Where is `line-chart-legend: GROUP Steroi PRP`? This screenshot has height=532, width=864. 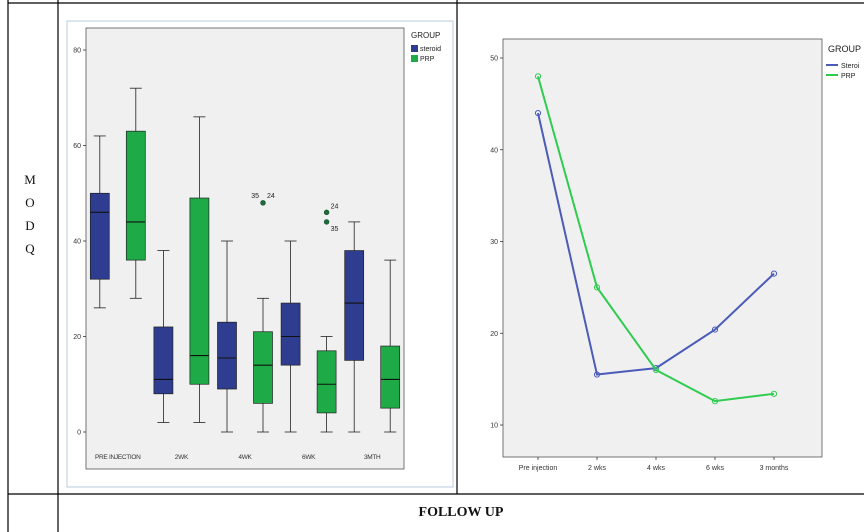
line-chart-legend: GROUP Steroi PRP is located at coordinates (843, 62).